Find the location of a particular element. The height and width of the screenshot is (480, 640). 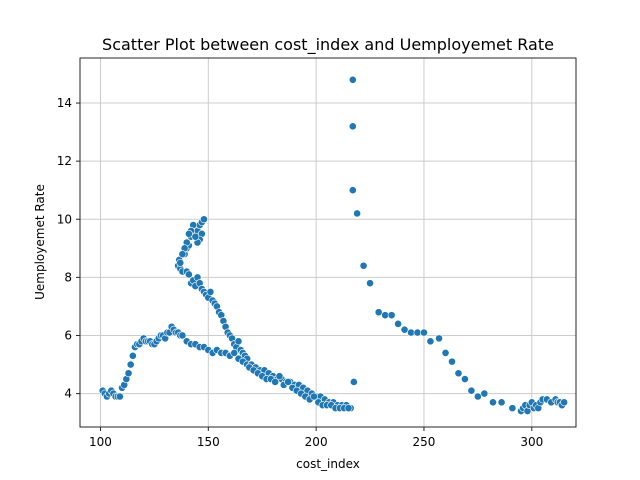

x-tick-label: 100 is located at coordinates (100, 442).